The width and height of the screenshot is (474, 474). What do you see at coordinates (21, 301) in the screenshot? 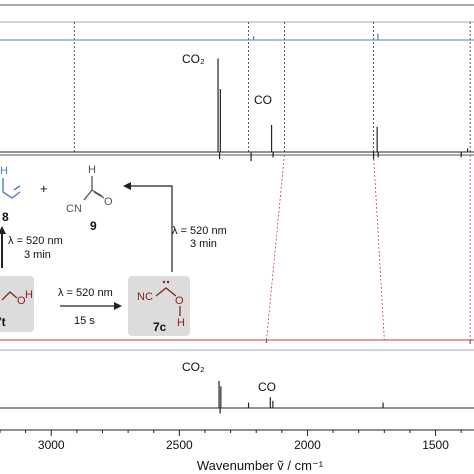
I see `atom-o-7t: O` at bounding box center [21, 301].